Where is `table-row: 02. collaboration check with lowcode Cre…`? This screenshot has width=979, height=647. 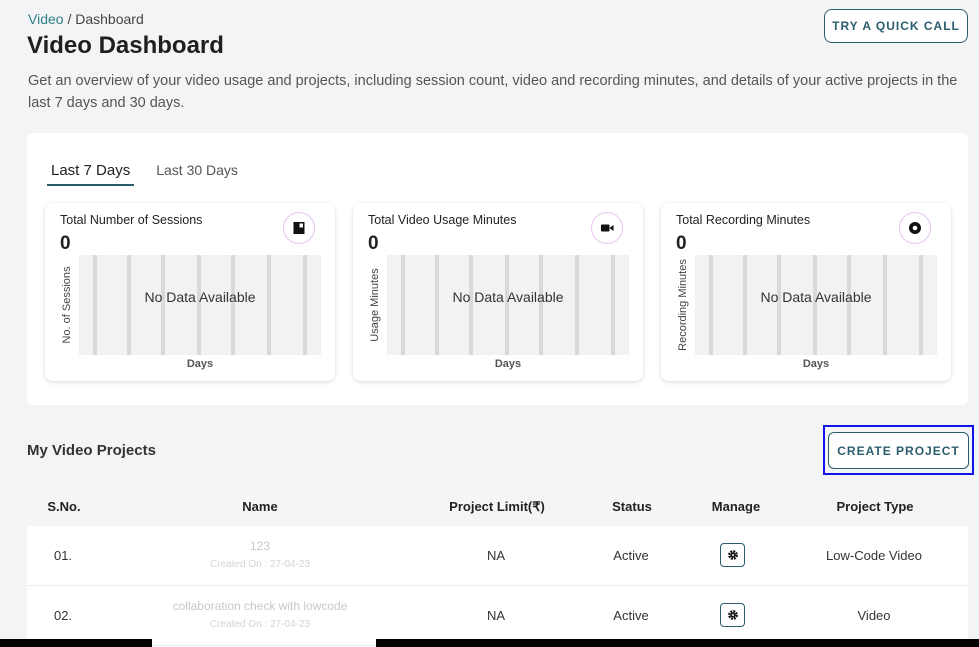
table-row: 02. collaboration check with lowcode Cre… is located at coordinates (497, 616).